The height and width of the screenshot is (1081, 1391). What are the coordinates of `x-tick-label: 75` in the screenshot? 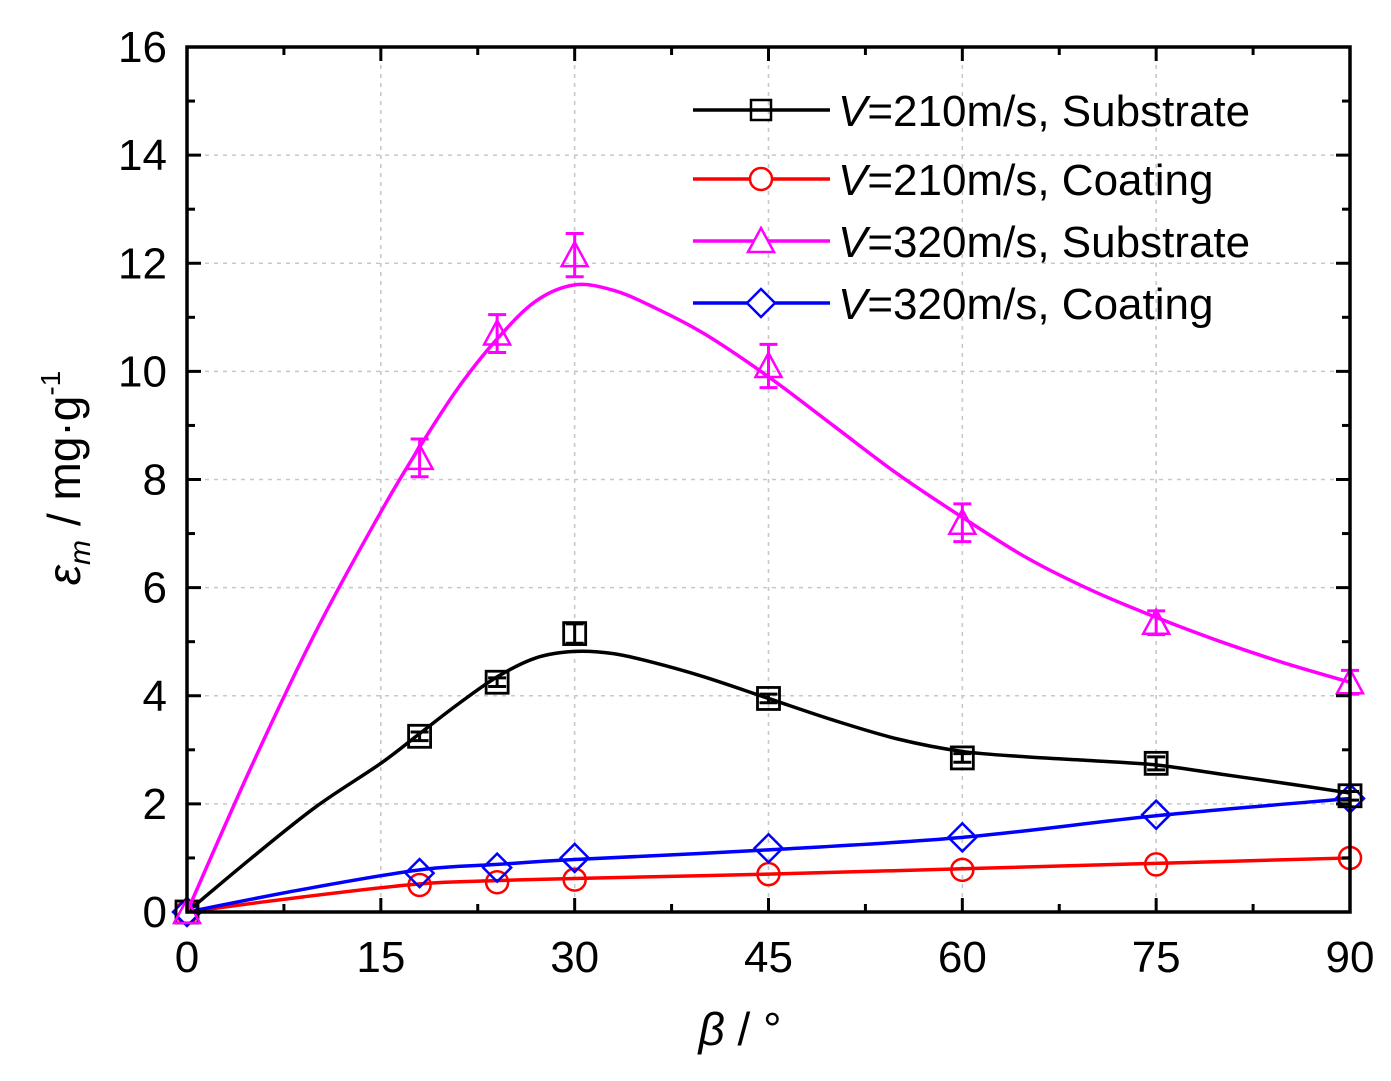 It's located at (1156, 957).